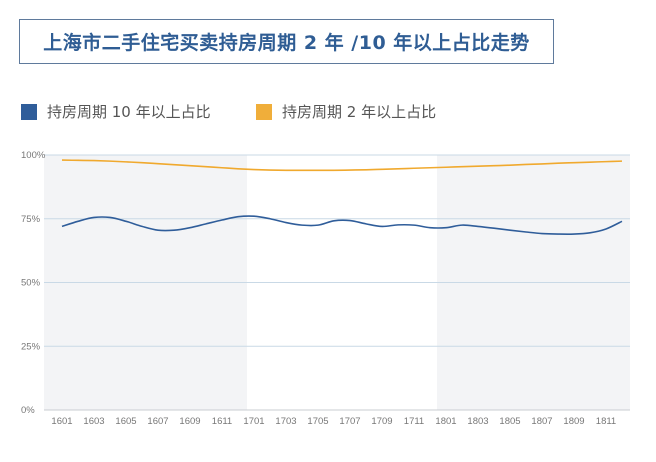  What do you see at coordinates (222, 421) in the screenshot?
I see `x-tick-label: 1611` at bounding box center [222, 421].